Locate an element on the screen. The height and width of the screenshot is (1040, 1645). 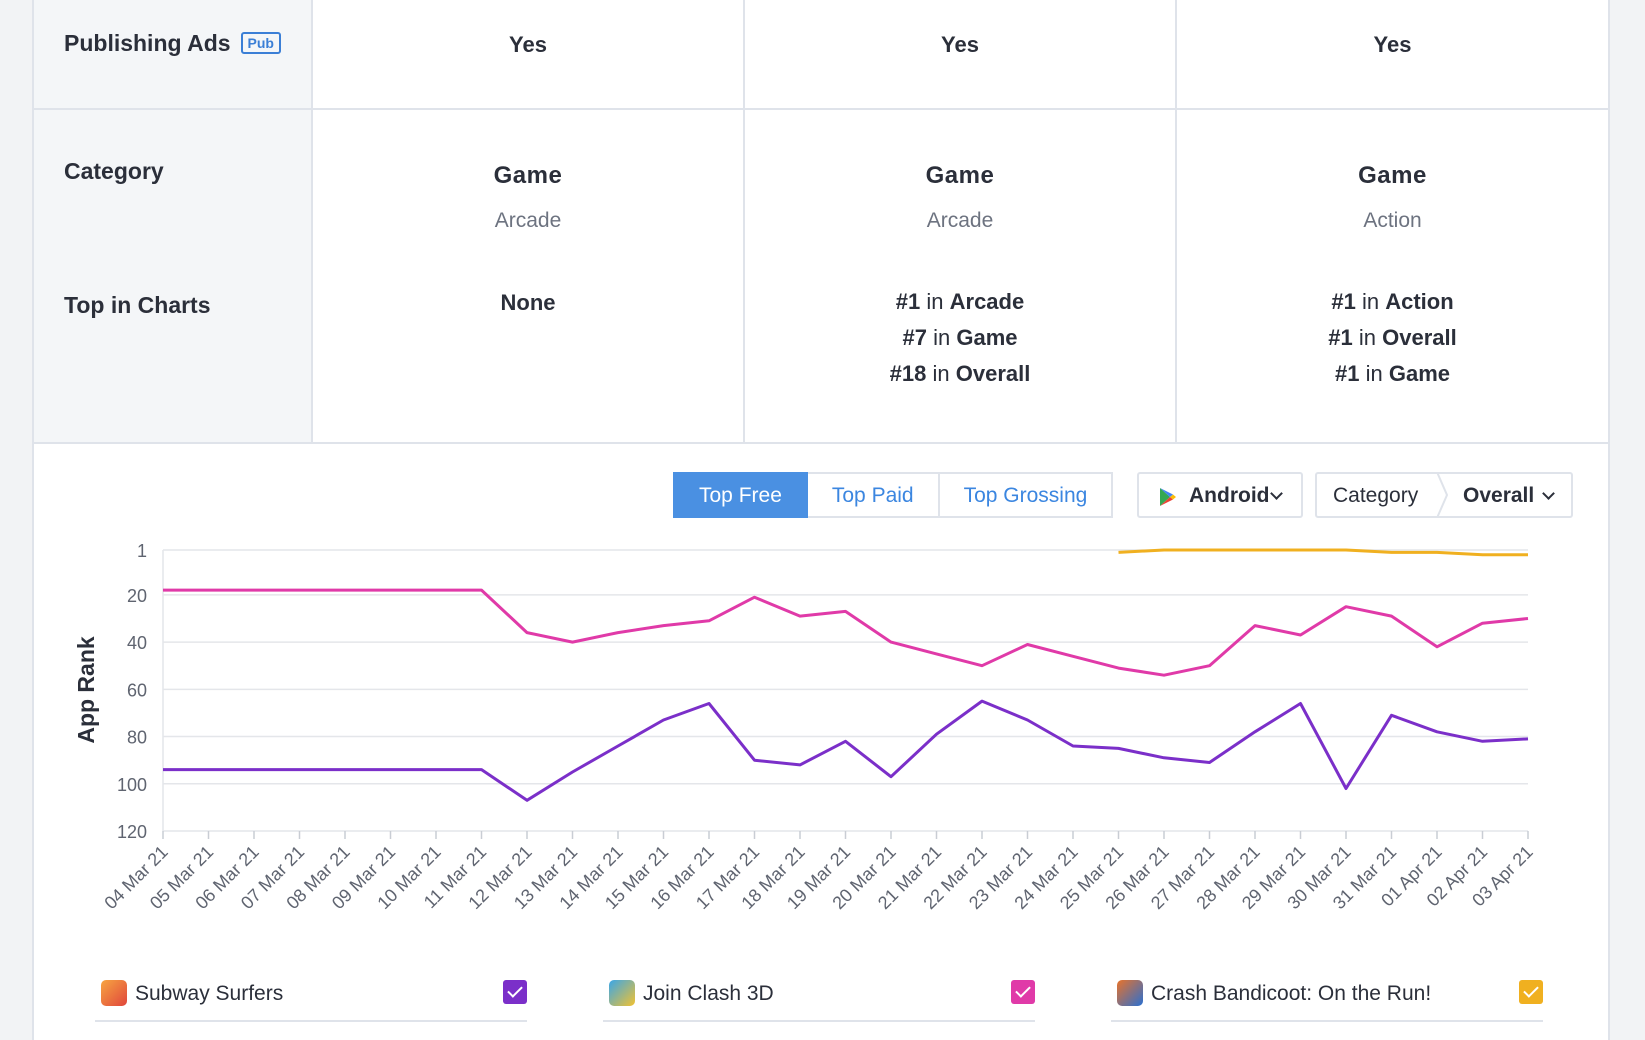
tab-top-paid: Top Paid is located at coordinates (873, 495).